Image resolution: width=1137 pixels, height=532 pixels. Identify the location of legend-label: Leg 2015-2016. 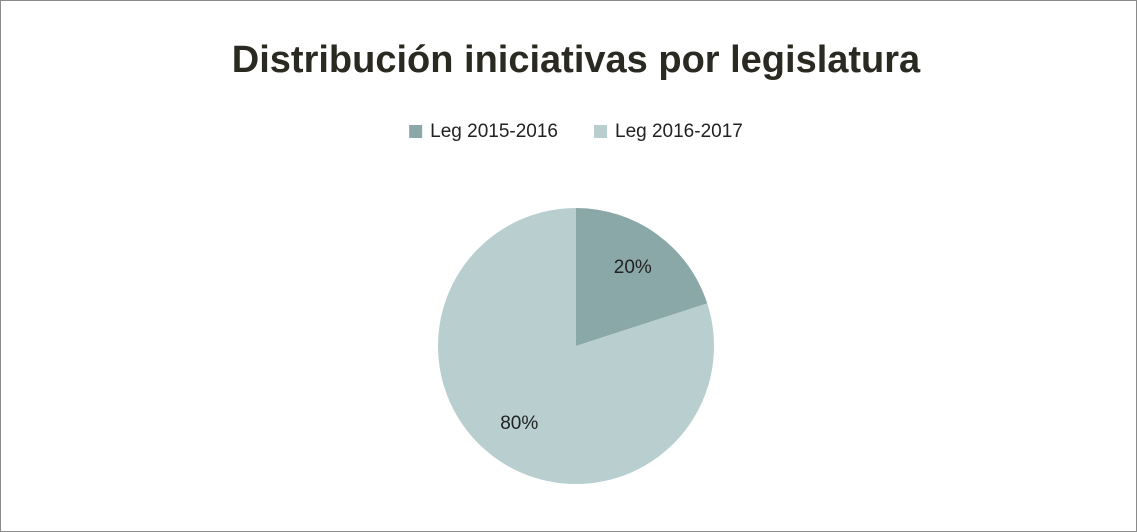
(494, 131).